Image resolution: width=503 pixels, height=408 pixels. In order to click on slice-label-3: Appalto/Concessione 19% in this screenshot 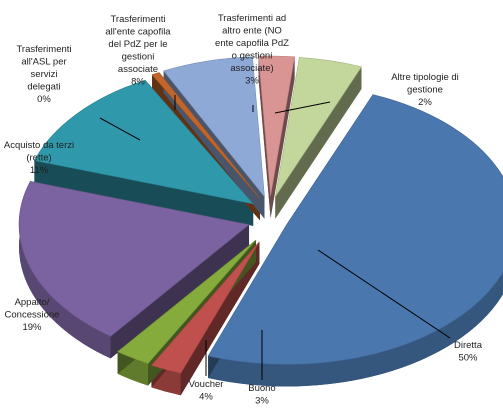, I will do `click(32, 315)`.